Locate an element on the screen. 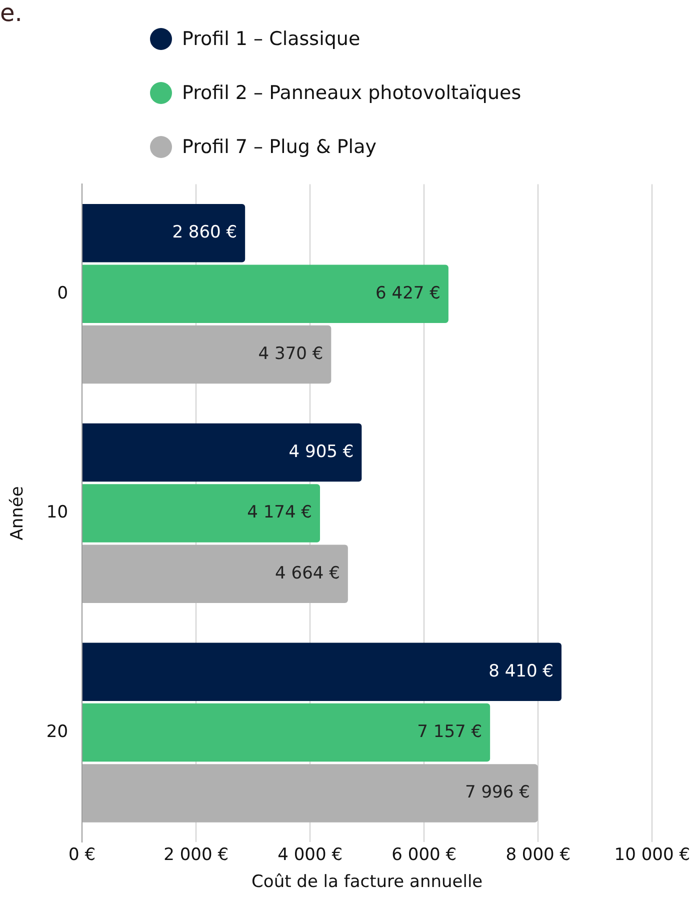 The image size is (693, 897). y-tick-label: 0 is located at coordinates (62, 293).